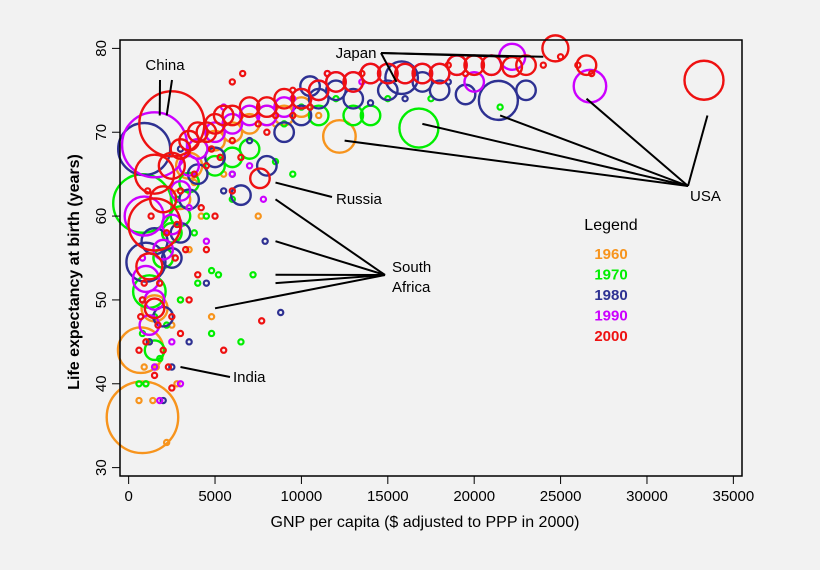 The image size is (820, 570). What do you see at coordinates (128, 496) in the screenshot?
I see `x-tick-label: 0` at bounding box center [128, 496].